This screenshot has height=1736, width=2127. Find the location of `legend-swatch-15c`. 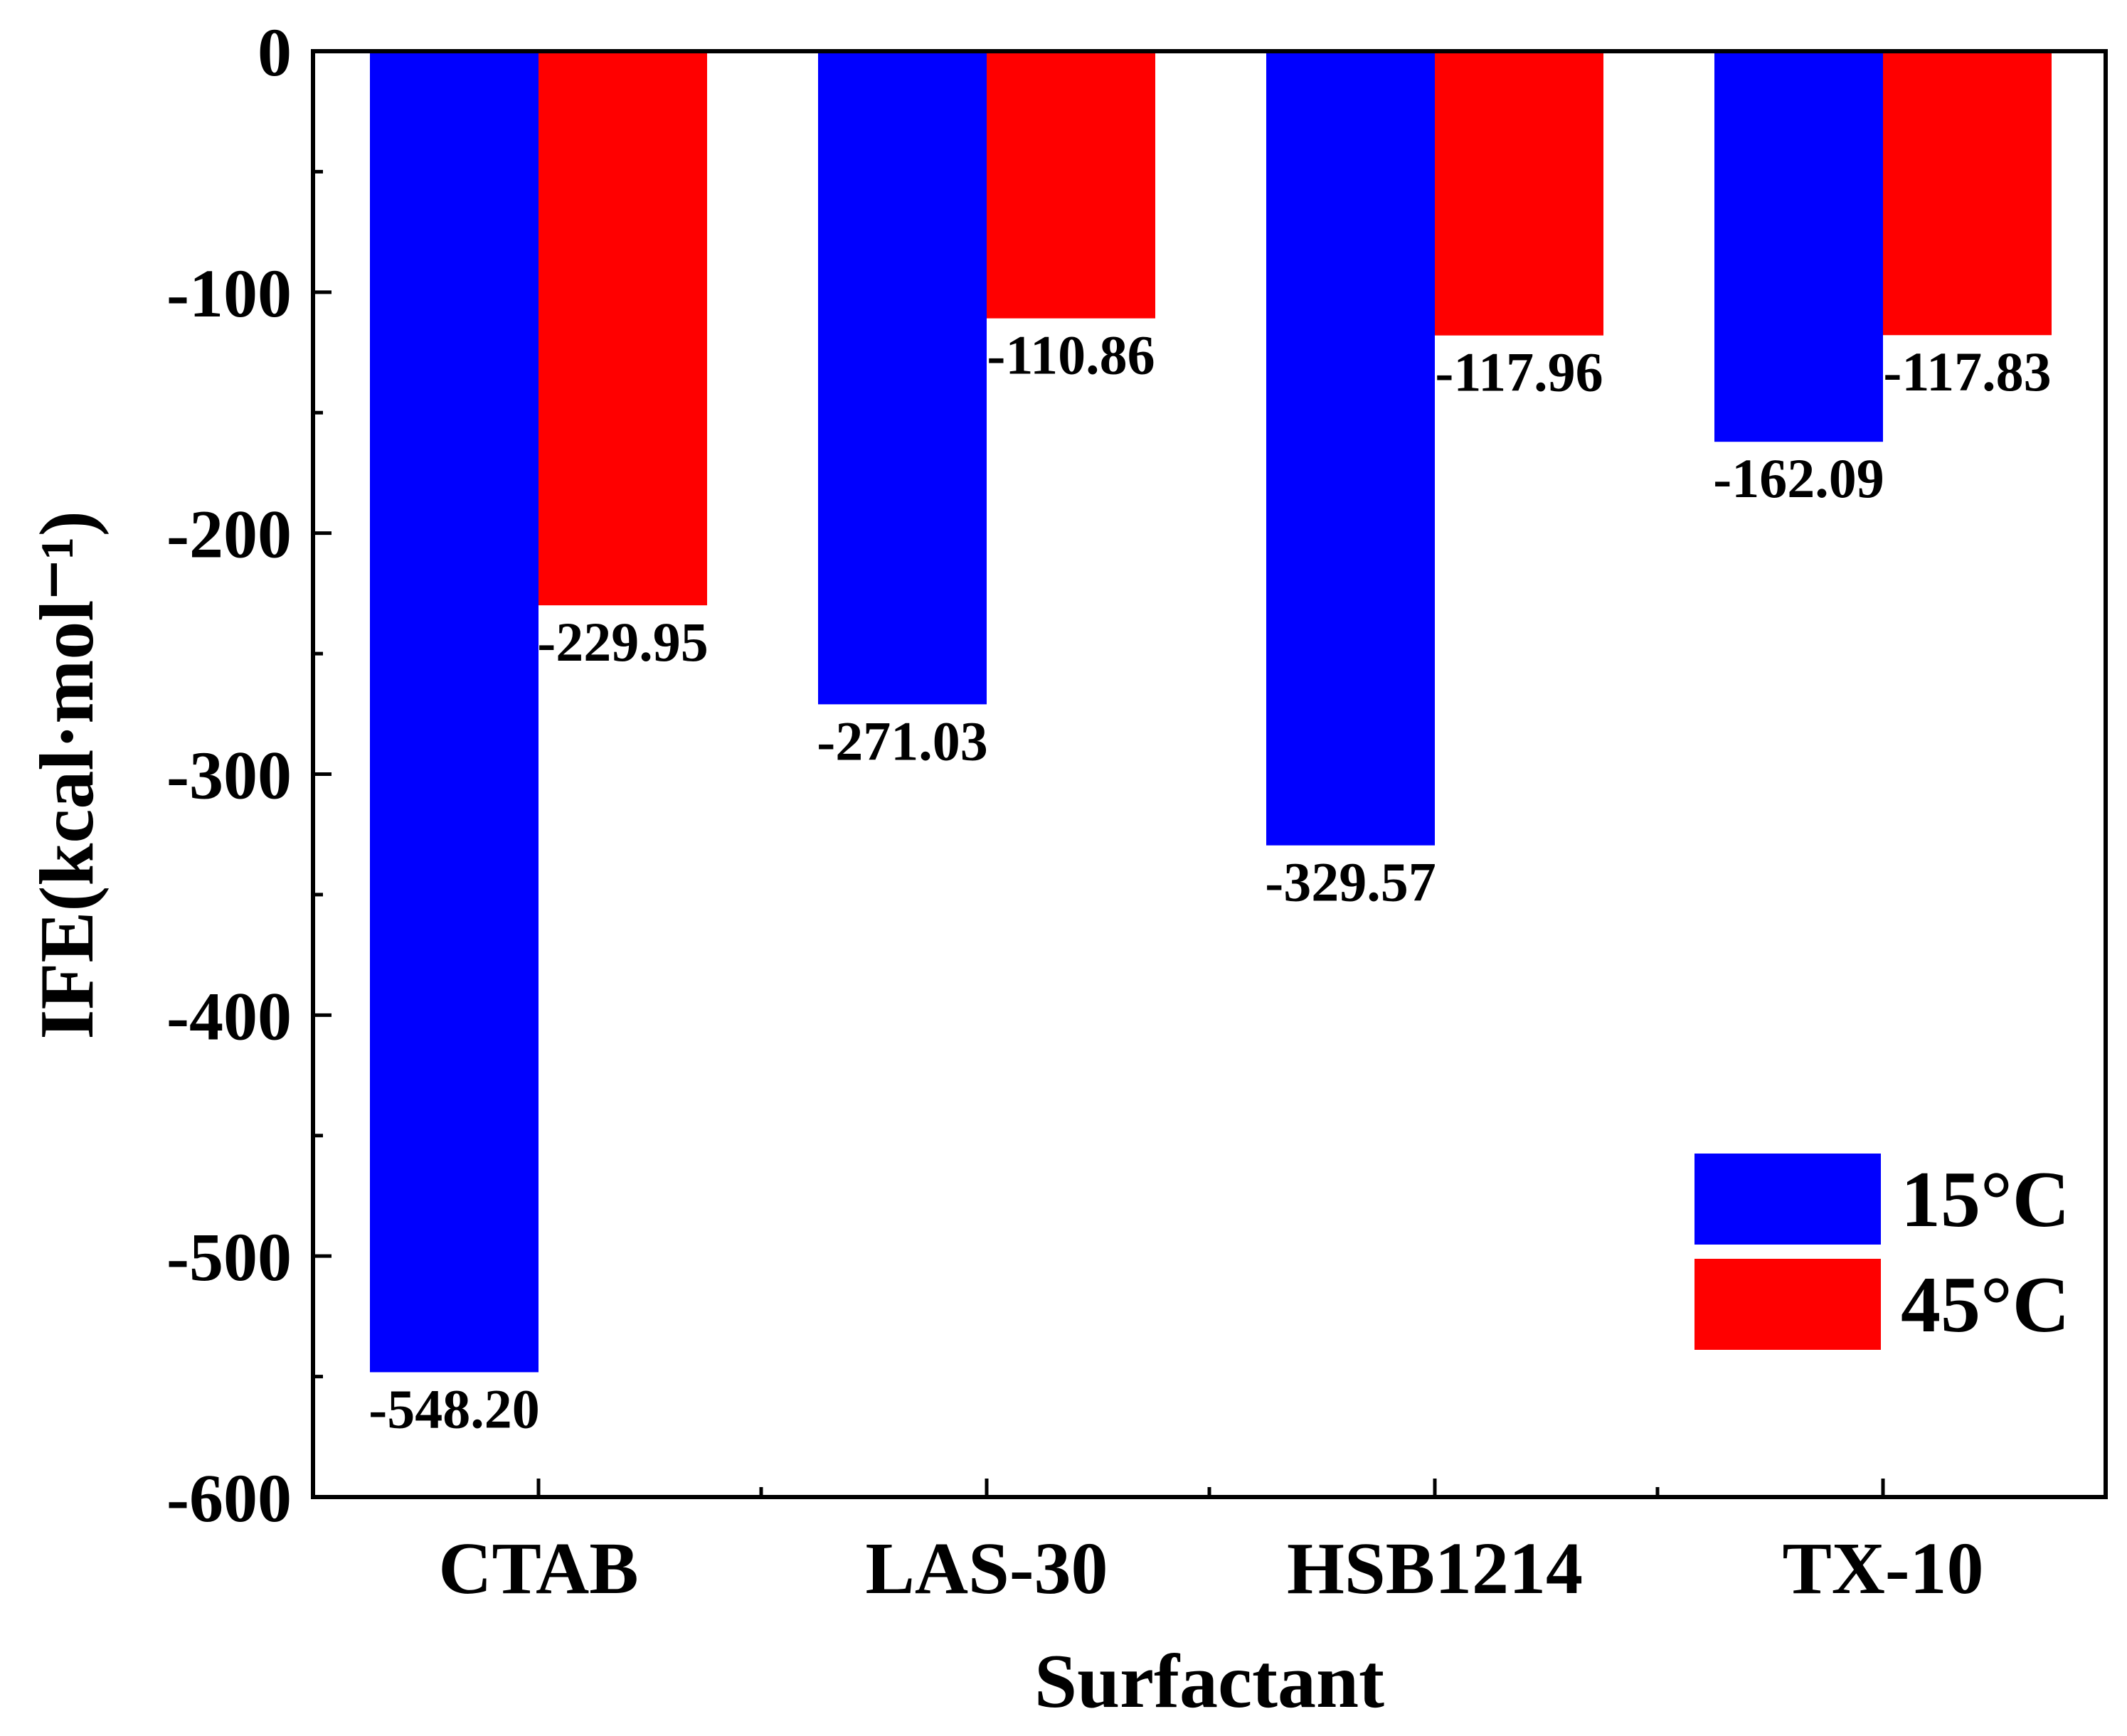

legend-swatch-15c is located at coordinates (1787, 1199).